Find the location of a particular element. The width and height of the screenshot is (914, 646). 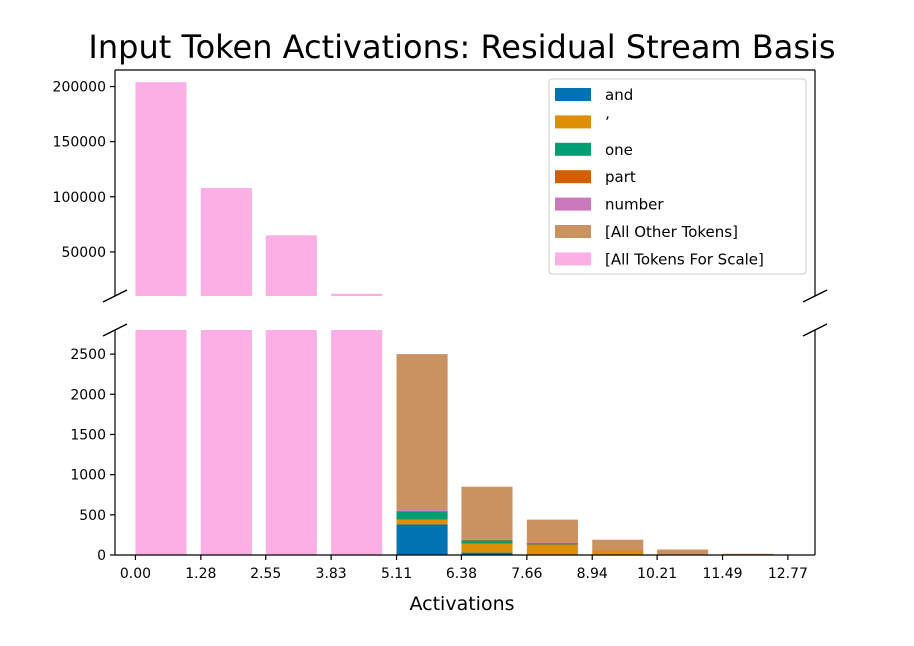

x-tick-label-2: 2.55 is located at coordinates (265, 574).